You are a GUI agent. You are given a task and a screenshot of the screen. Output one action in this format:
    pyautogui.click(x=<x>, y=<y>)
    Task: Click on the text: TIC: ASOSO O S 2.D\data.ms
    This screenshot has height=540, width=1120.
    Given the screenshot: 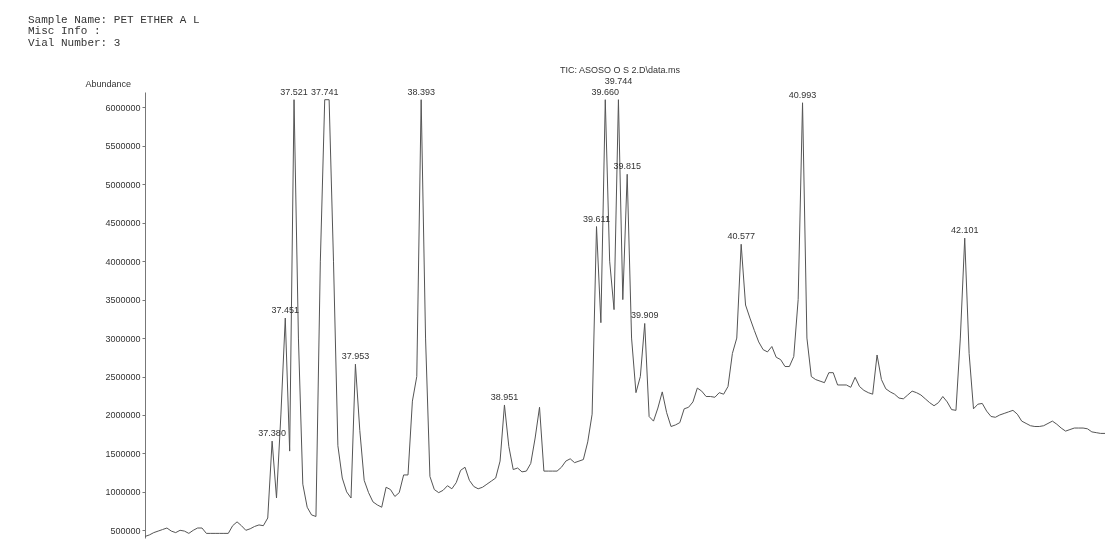 What is the action you would take?
    pyautogui.click(x=620, y=70)
    